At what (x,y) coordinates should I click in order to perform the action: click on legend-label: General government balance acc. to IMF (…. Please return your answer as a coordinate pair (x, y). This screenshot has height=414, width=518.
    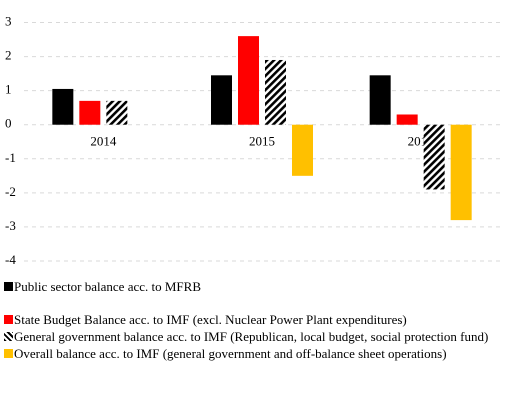
    Looking at the image, I should click on (251, 336).